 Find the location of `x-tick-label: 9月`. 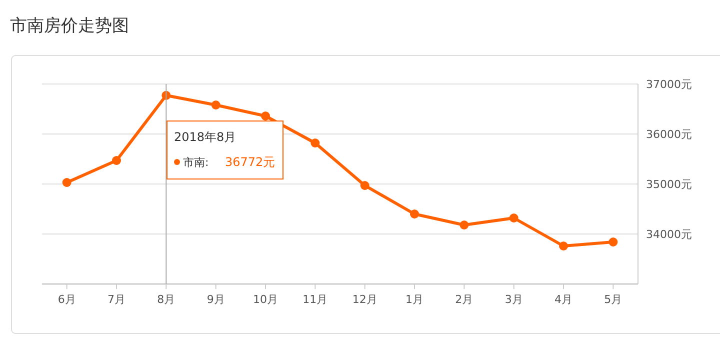

x-tick-label: 9月 is located at coordinates (215, 299).